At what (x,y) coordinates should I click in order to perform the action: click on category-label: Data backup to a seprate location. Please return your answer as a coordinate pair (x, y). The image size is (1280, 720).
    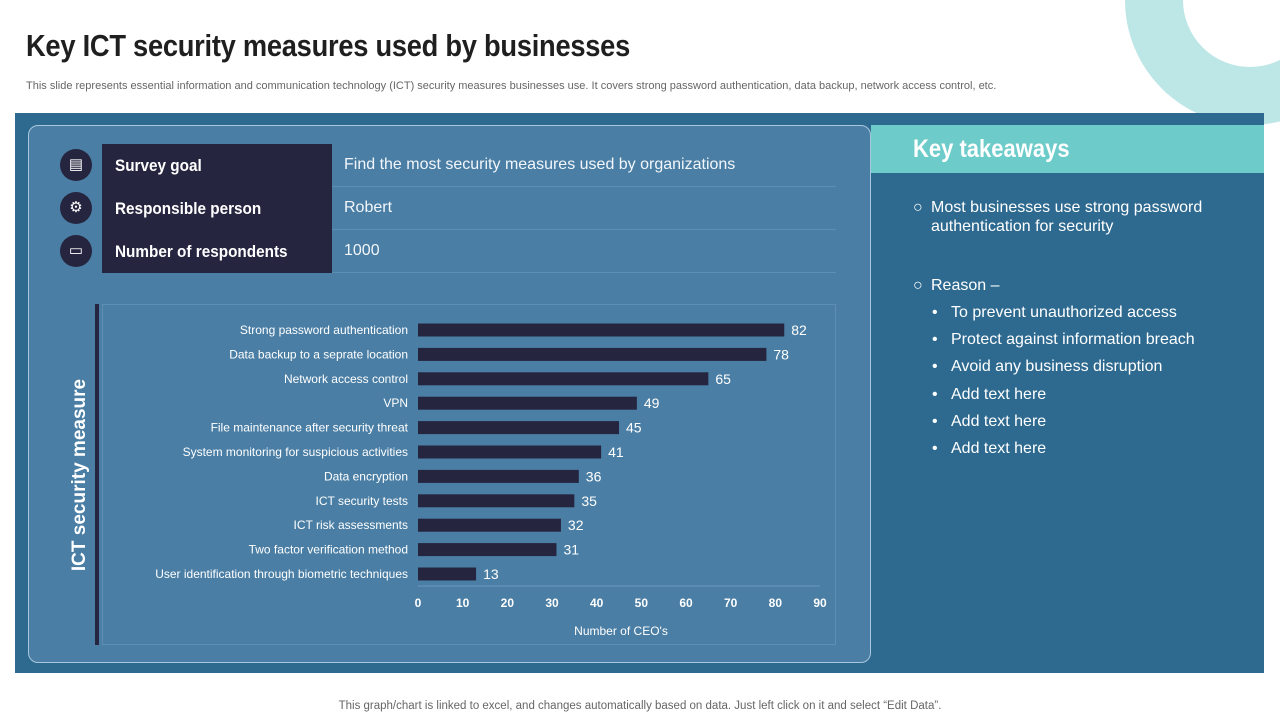
    Looking at the image, I should click on (318, 354).